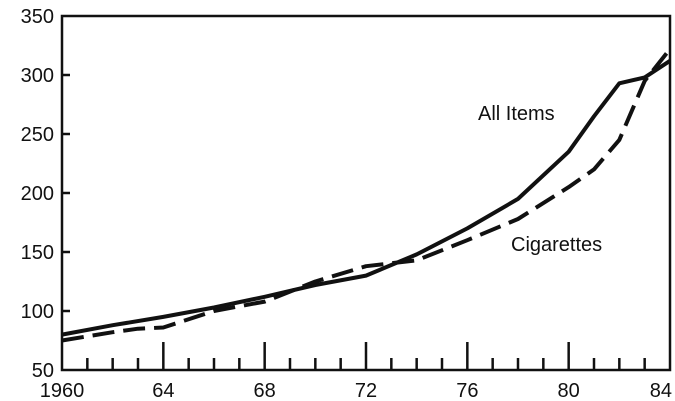 The height and width of the screenshot is (401, 675). I want to click on x-tick-label: 76, so click(467, 390).